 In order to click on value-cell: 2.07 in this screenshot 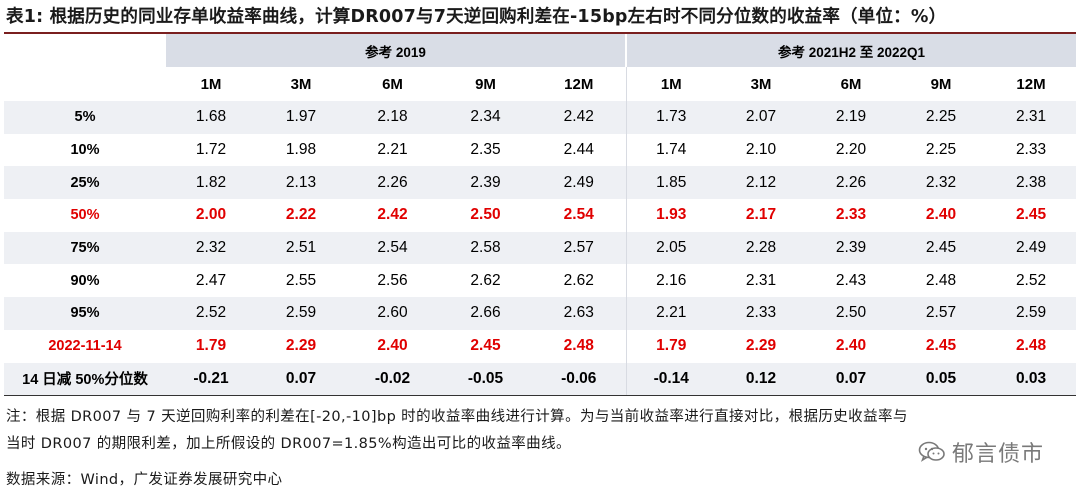, I will do `click(761, 117)`.